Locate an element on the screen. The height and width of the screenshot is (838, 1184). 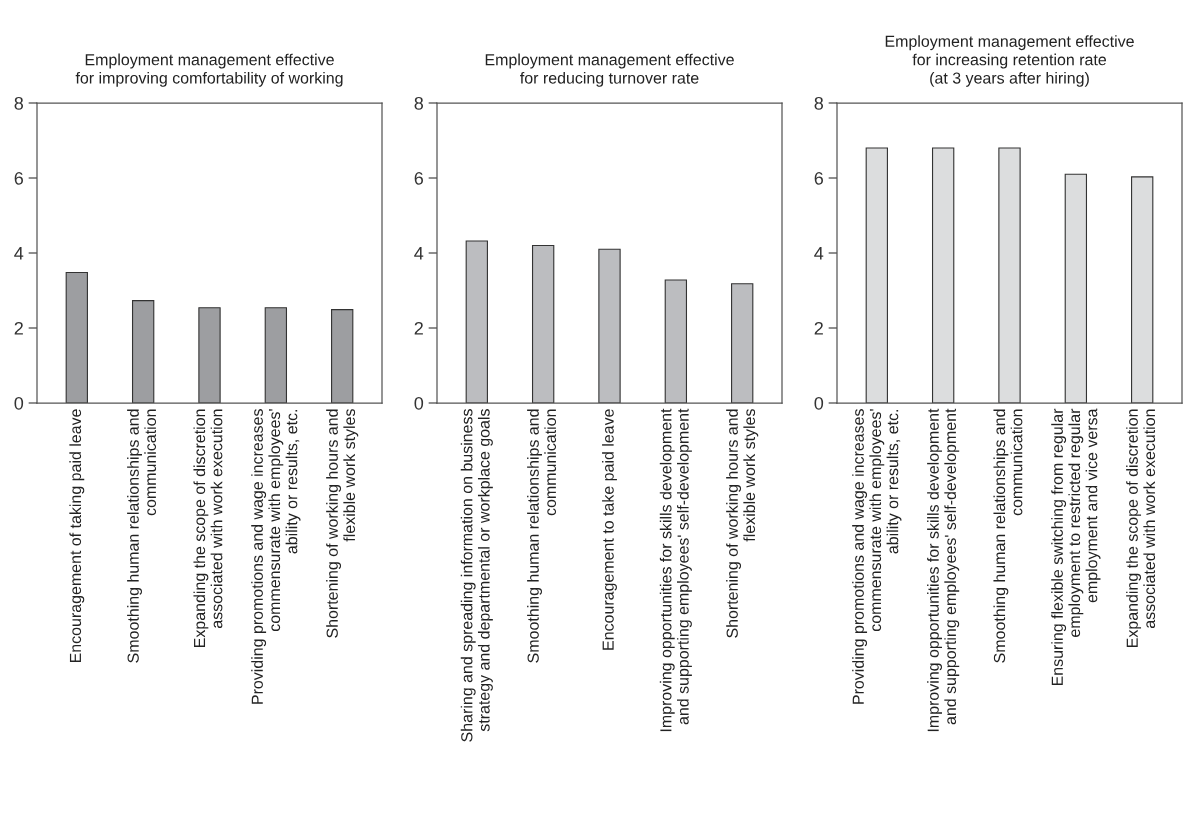
x-tick-label: Encouragement to take paid leave is located at coordinates (609, 529).